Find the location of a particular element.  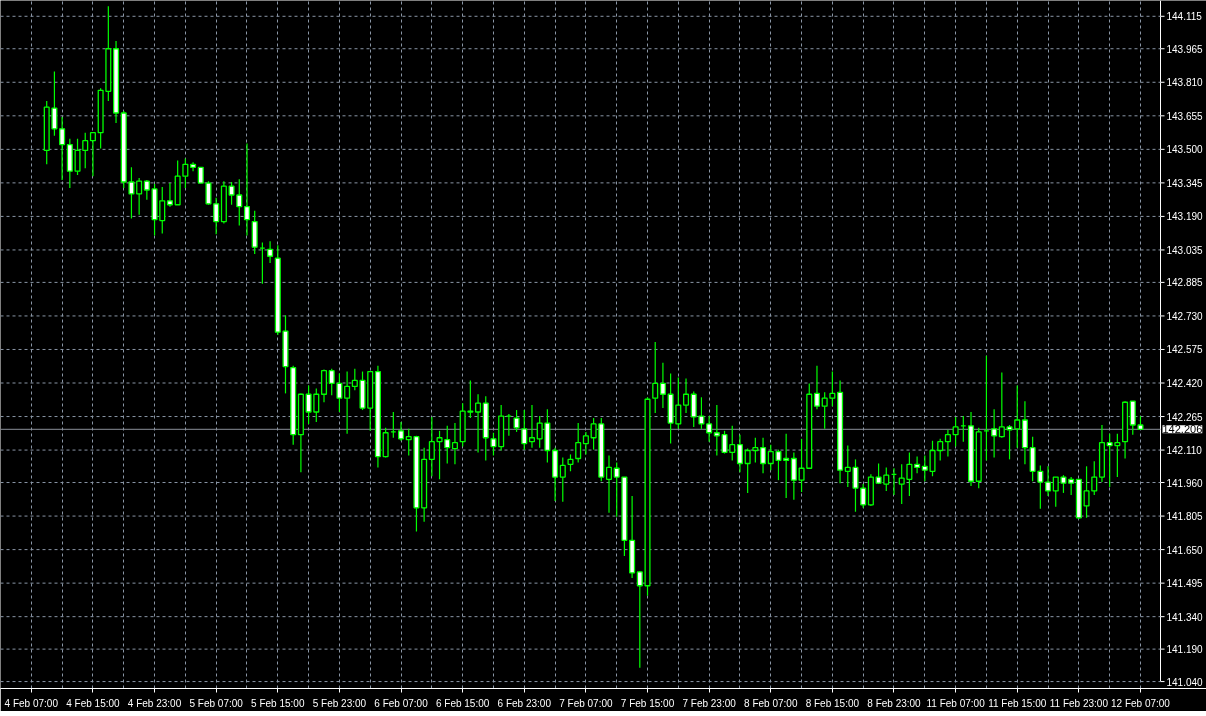

y-tick-label: 143.965 is located at coordinates (1185, 49).